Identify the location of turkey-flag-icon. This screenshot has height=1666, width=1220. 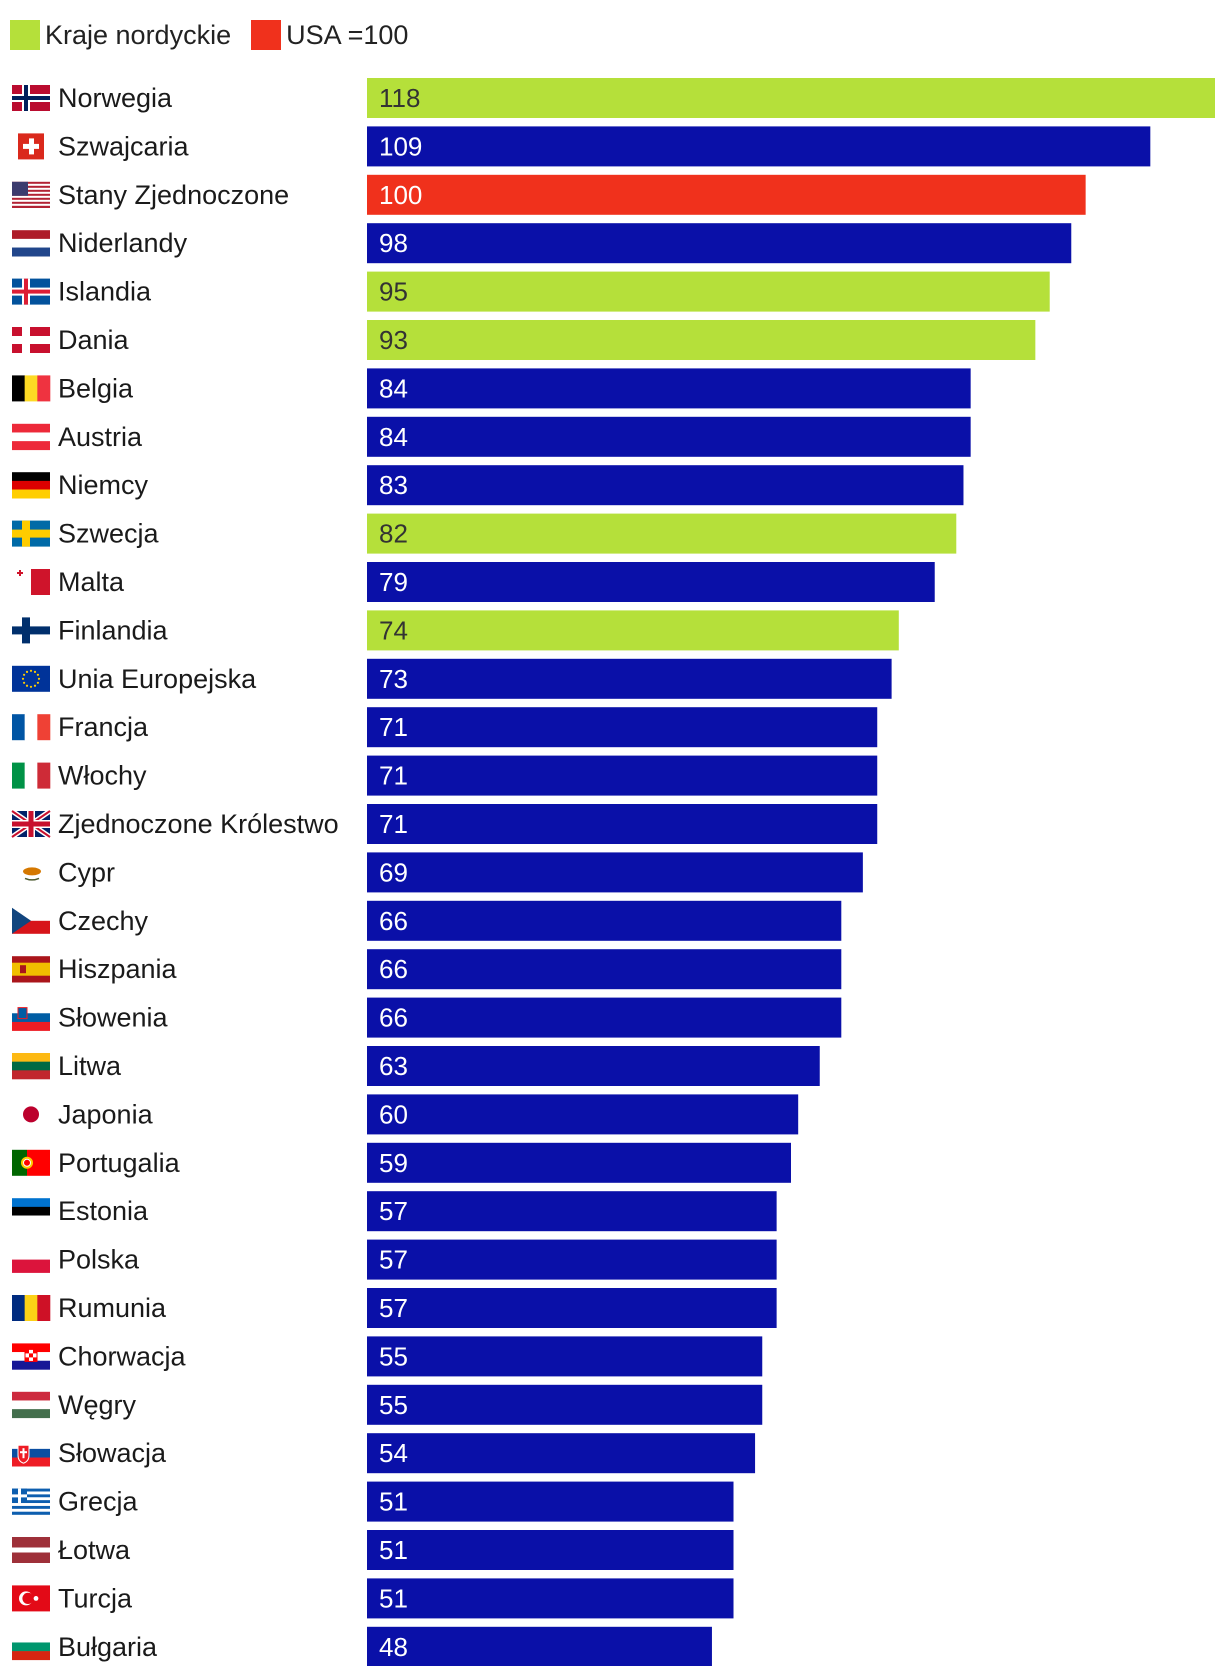
(31, 1598).